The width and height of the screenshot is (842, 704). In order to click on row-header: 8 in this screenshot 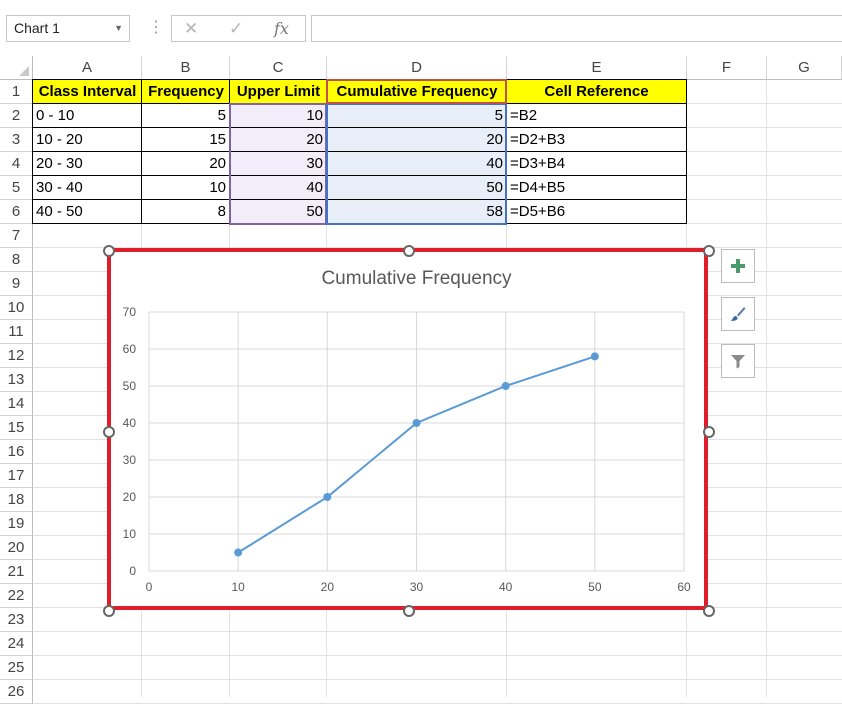, I will do `click(16, 260)`.